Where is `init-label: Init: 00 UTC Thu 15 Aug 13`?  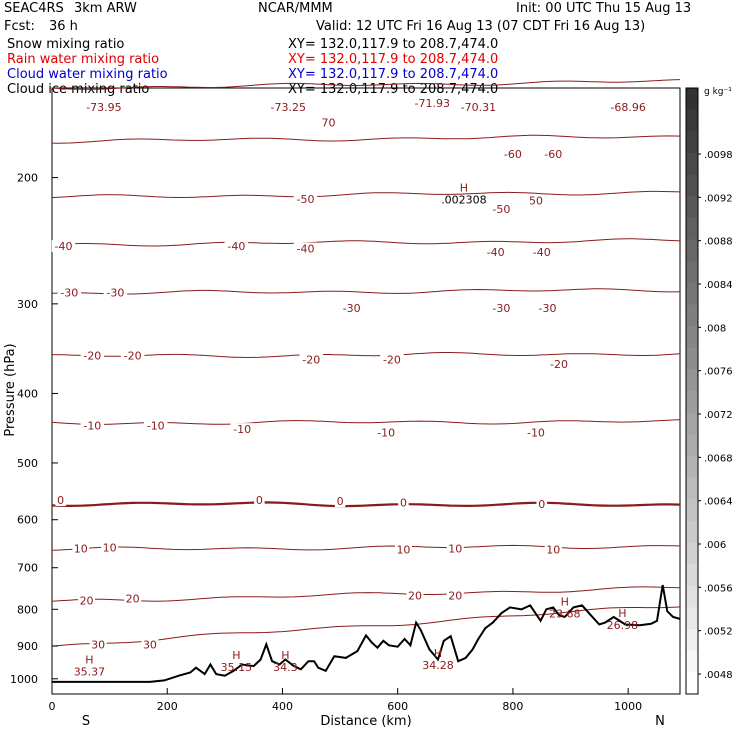
init-label: Init: 00 UTC Thu 15 Aug 13 is located at coordinates (604, 8).